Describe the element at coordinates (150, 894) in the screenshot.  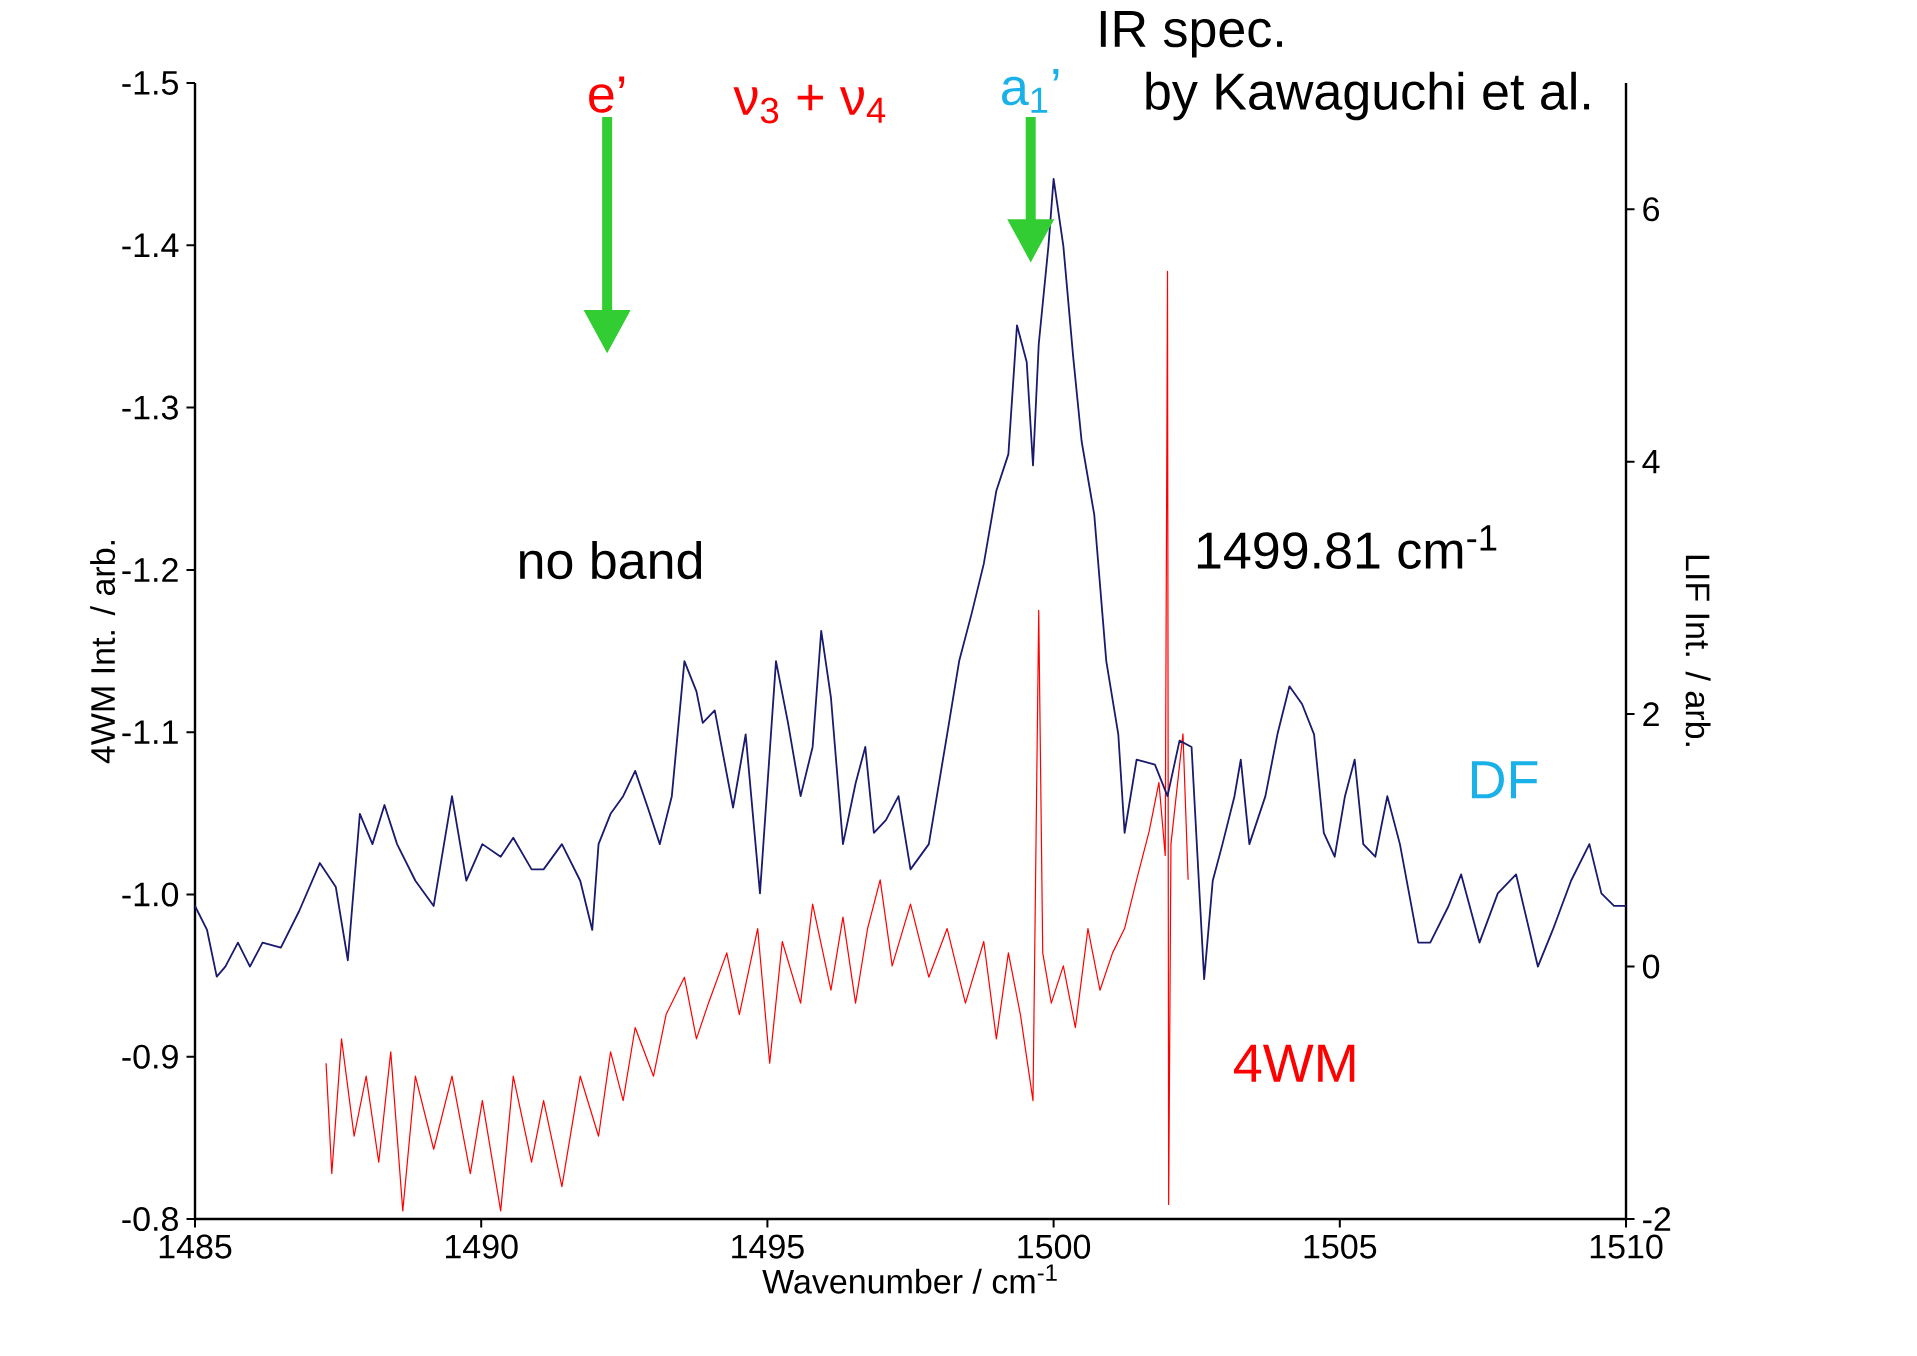
I see `y-tick-label: -1.0` at that location.